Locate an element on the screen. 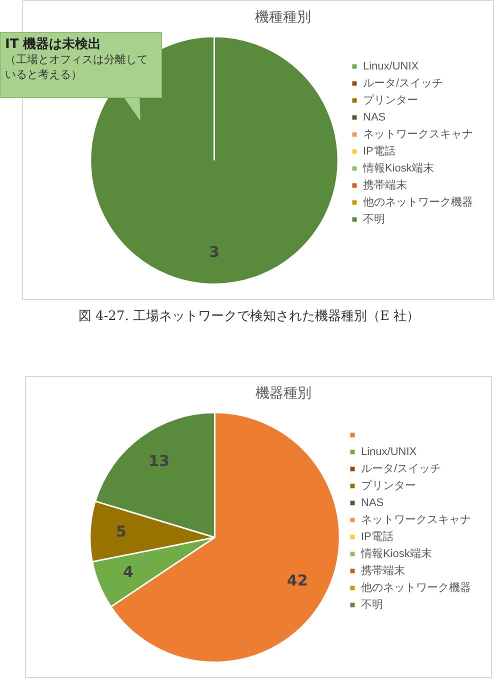  caption: 図 4-27. 工場ネットワークで検知された機器種別（E 社） is located at coordinates (249, 316).